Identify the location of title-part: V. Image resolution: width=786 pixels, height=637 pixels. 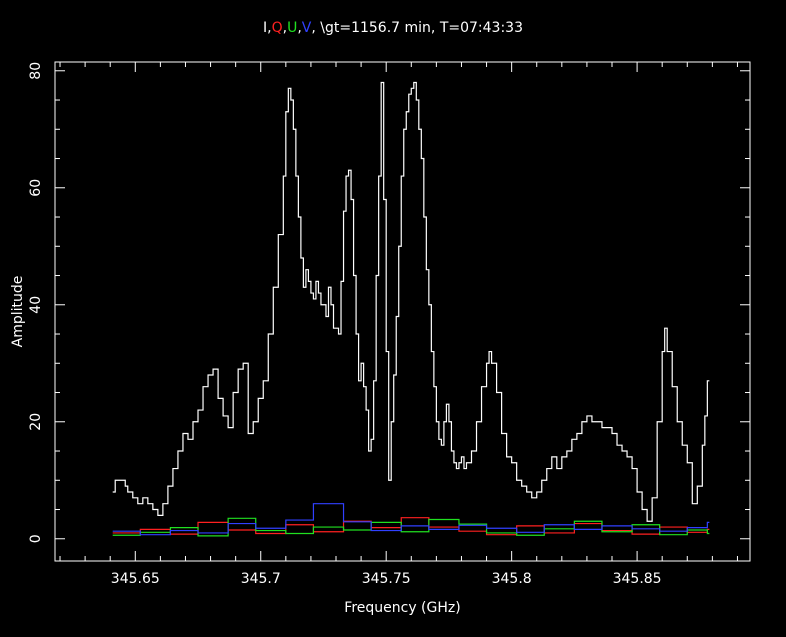
(306, 28).